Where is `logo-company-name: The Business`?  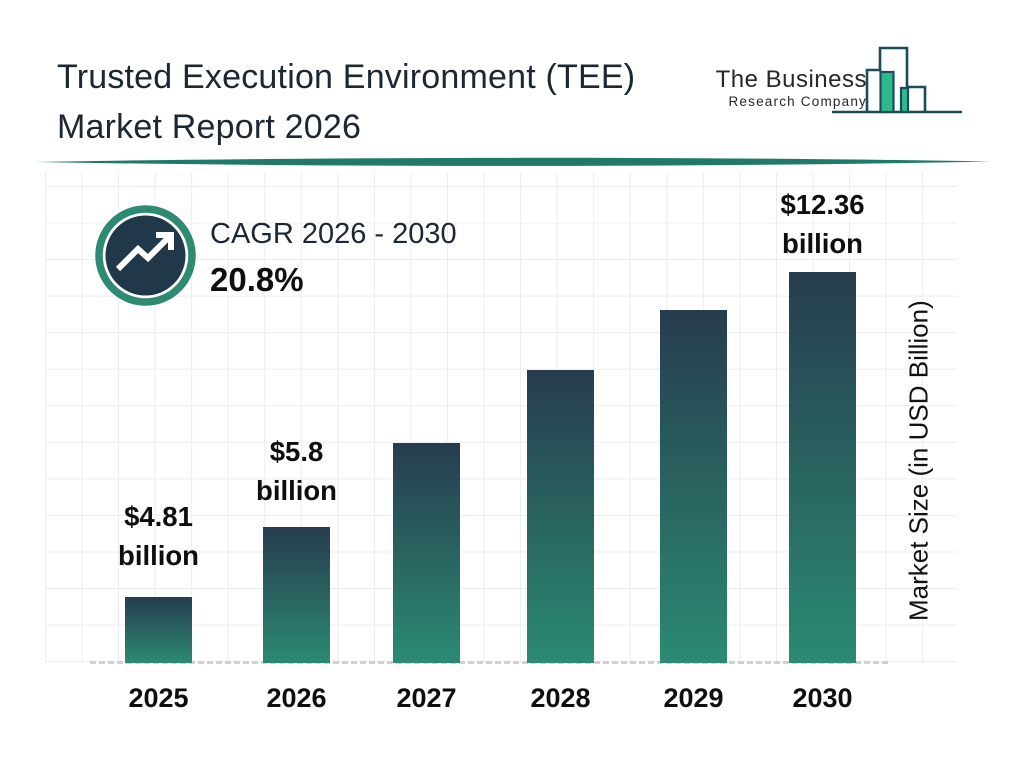 logo-company-name: The Business is located at coordinates (791, 79).